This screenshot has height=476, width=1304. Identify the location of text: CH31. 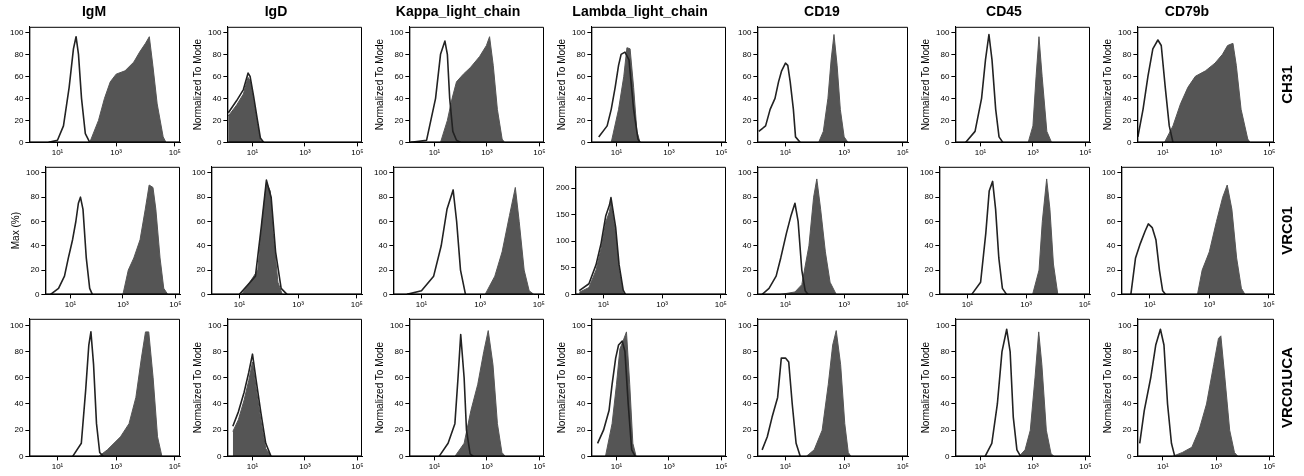
(1287, 84).